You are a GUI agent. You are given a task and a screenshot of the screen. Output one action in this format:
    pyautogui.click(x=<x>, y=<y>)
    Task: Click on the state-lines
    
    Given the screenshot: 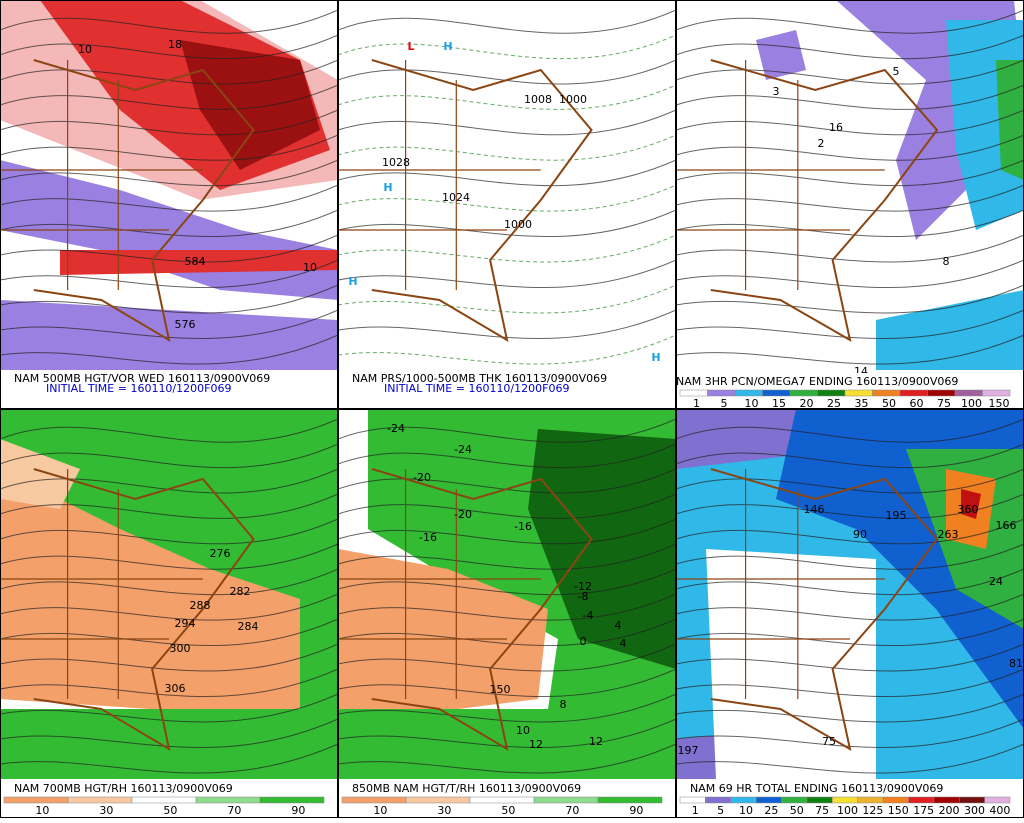 What is the action you would take?
    pyautogui.click(x=781, y=175)
    